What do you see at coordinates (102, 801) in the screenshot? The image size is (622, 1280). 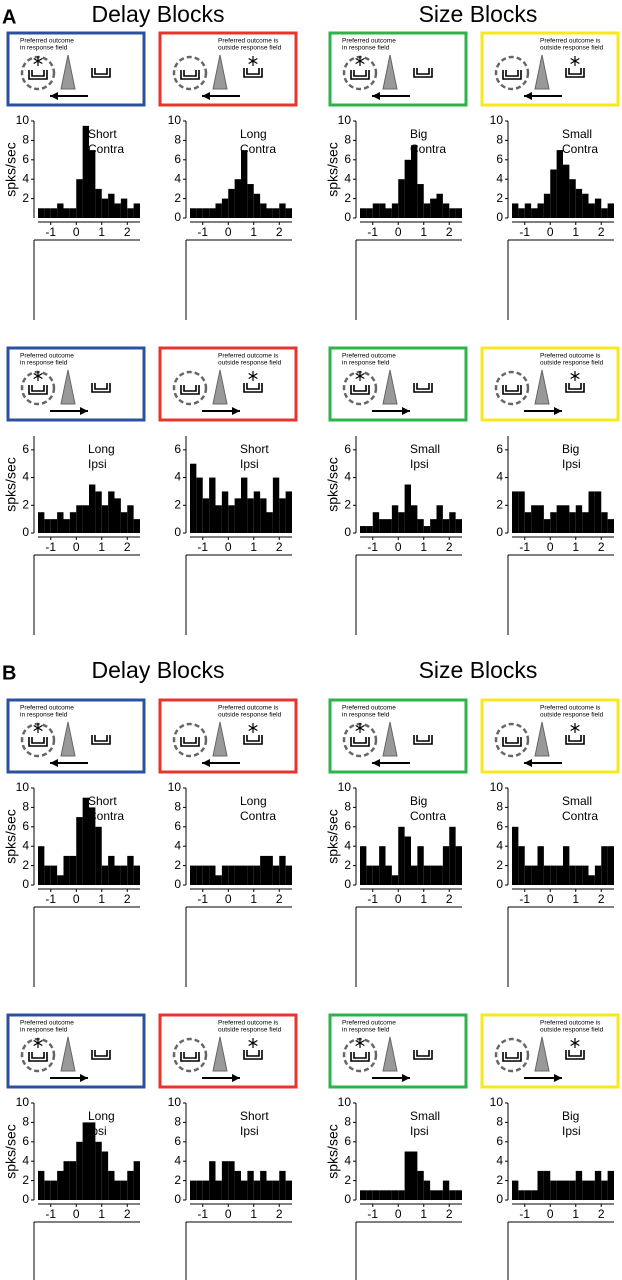 I see `annotation: Short` at bounding box center [102, 801].